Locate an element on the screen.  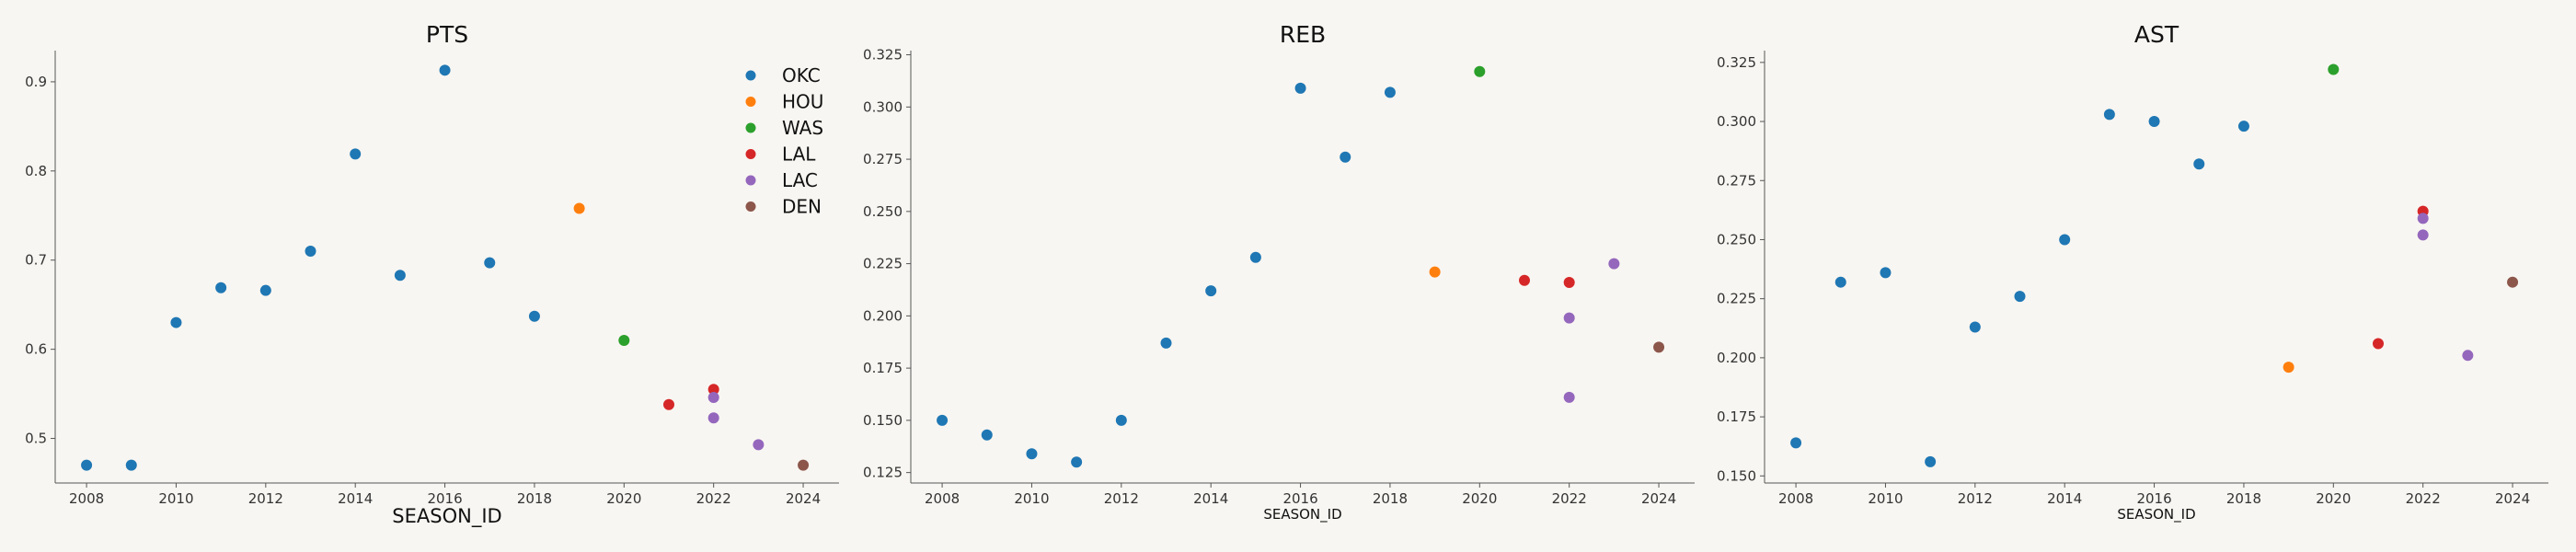
legend-marker-lal is located at coordinates (750, 154).